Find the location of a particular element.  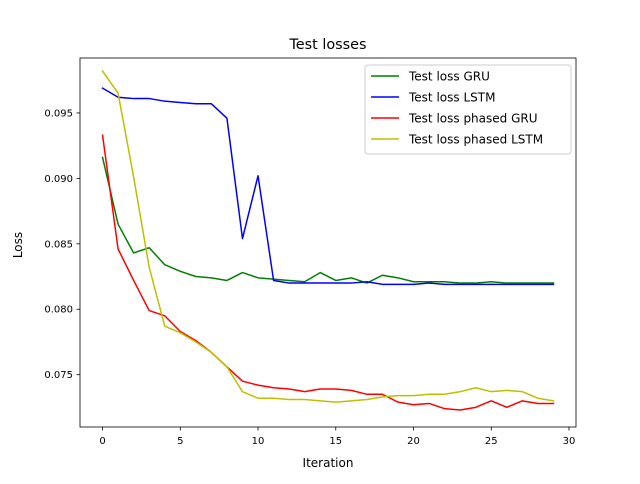

y-tick-label: 0.085 is located at coordinates (58, 244).